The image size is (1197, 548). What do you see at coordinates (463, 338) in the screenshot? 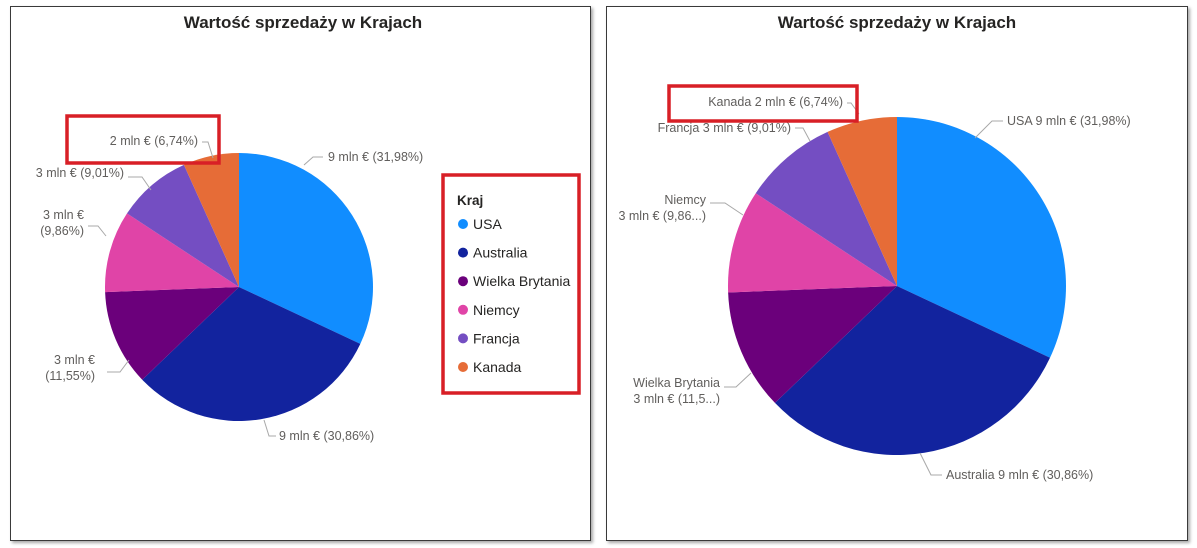
I see `legend-marker-francja` at bounding box center [463, 338].